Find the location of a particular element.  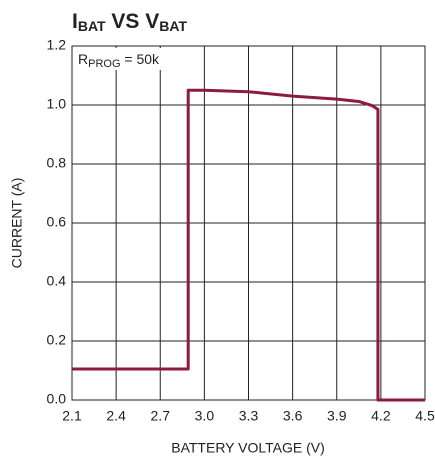

annotation-part: R is located at coordinates (83, 59).